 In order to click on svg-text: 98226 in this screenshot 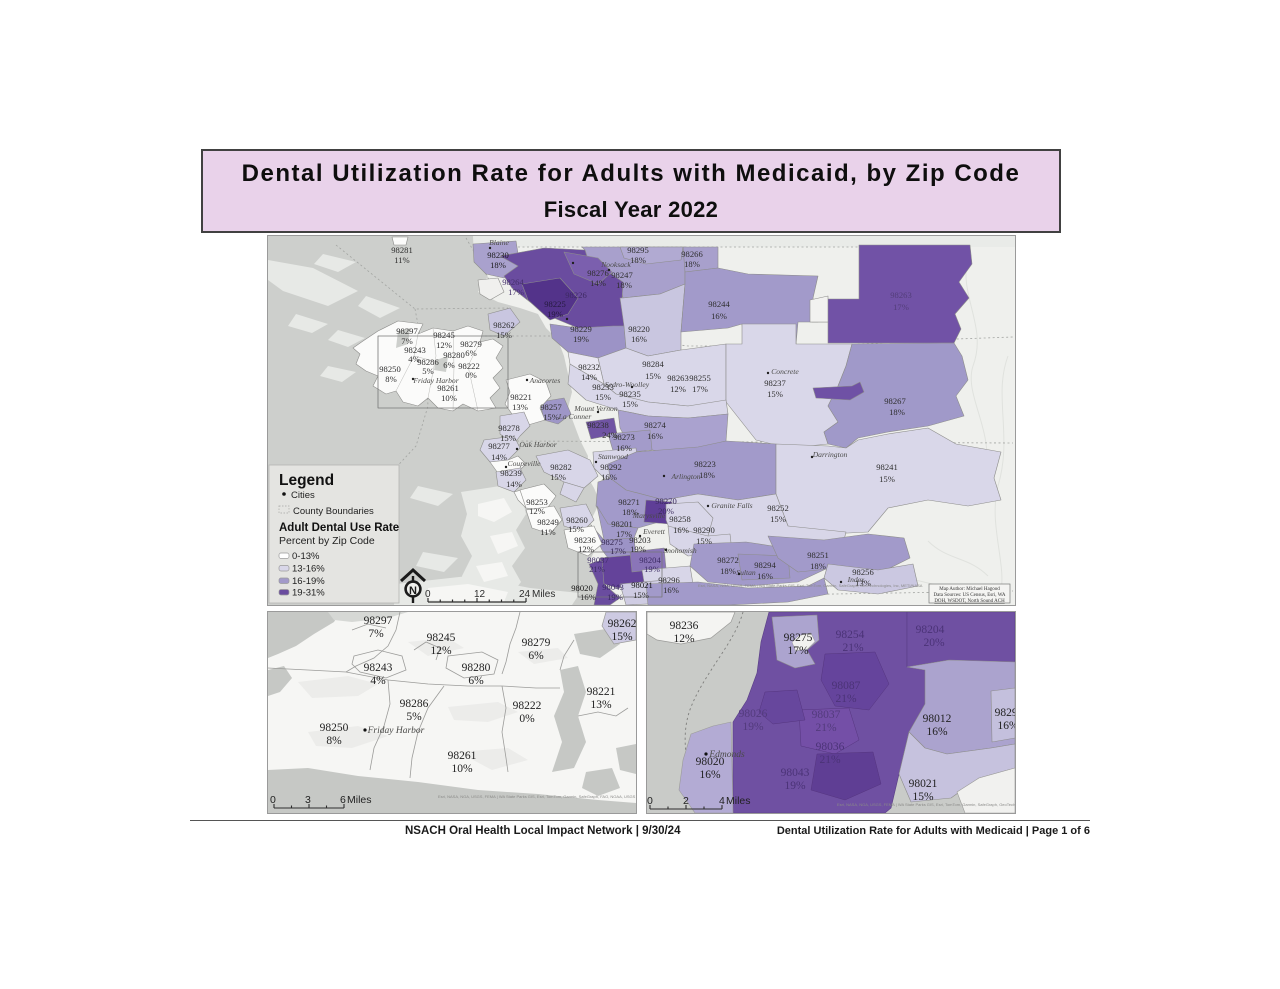, I will do `click(576, 295)`.